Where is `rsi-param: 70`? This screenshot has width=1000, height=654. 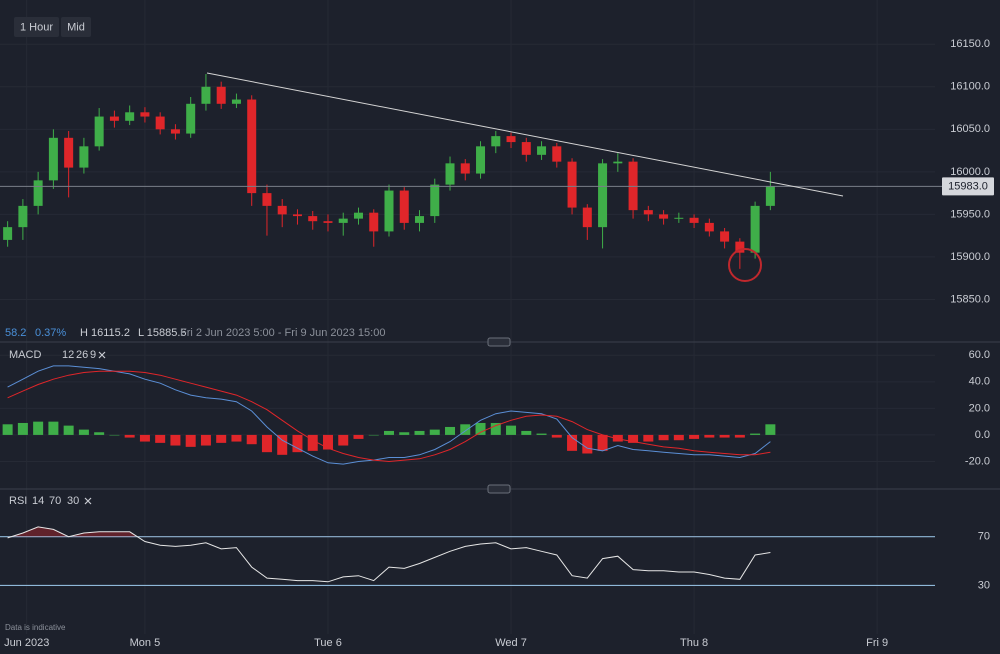
rsi-param: 70 is located at coordinates (55, 501).